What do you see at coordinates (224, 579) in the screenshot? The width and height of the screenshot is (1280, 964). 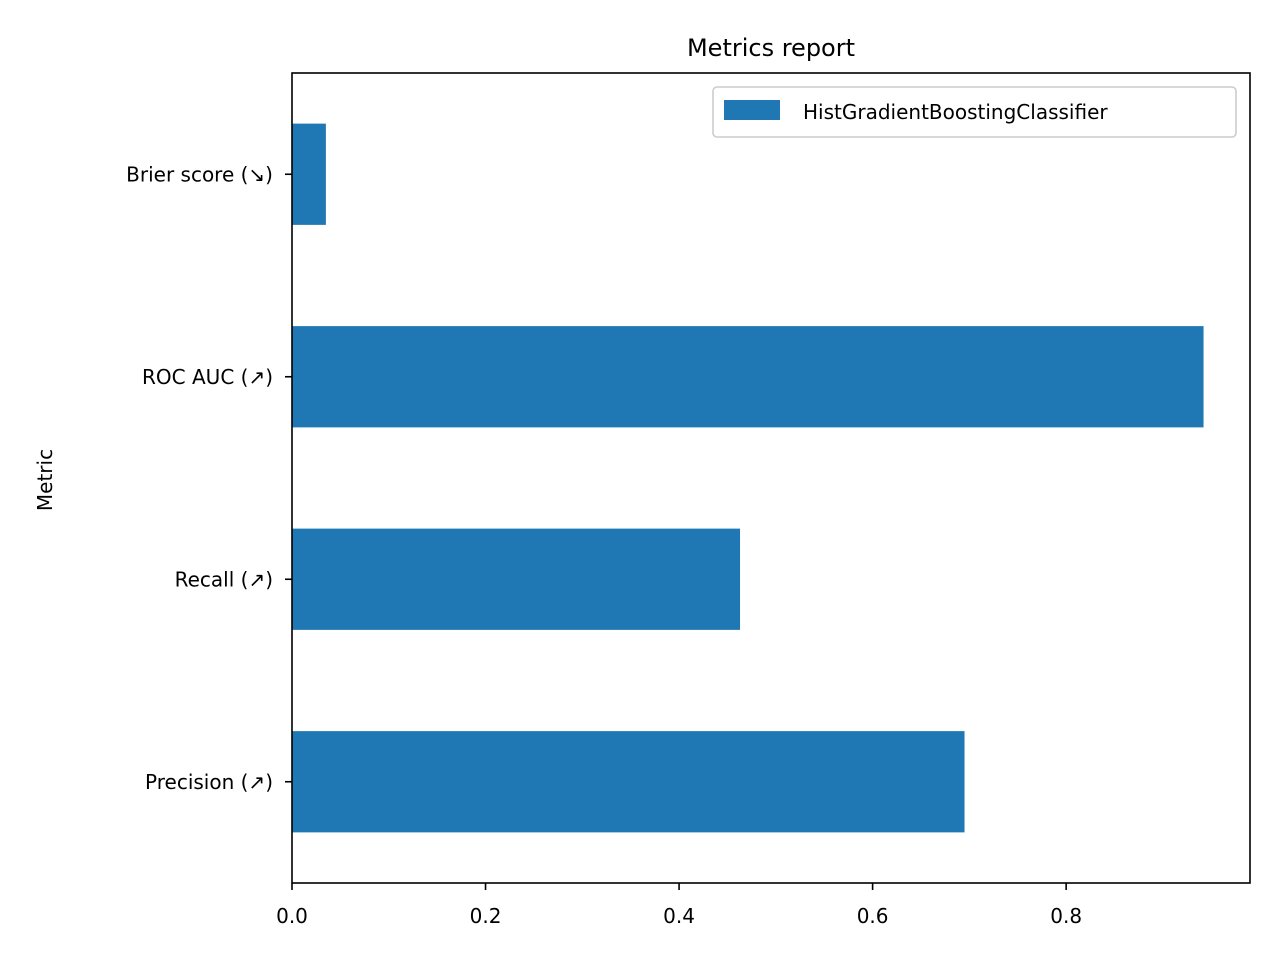 I see `y-tick-label: Recall (↗)` at bounding box center [224, 579].